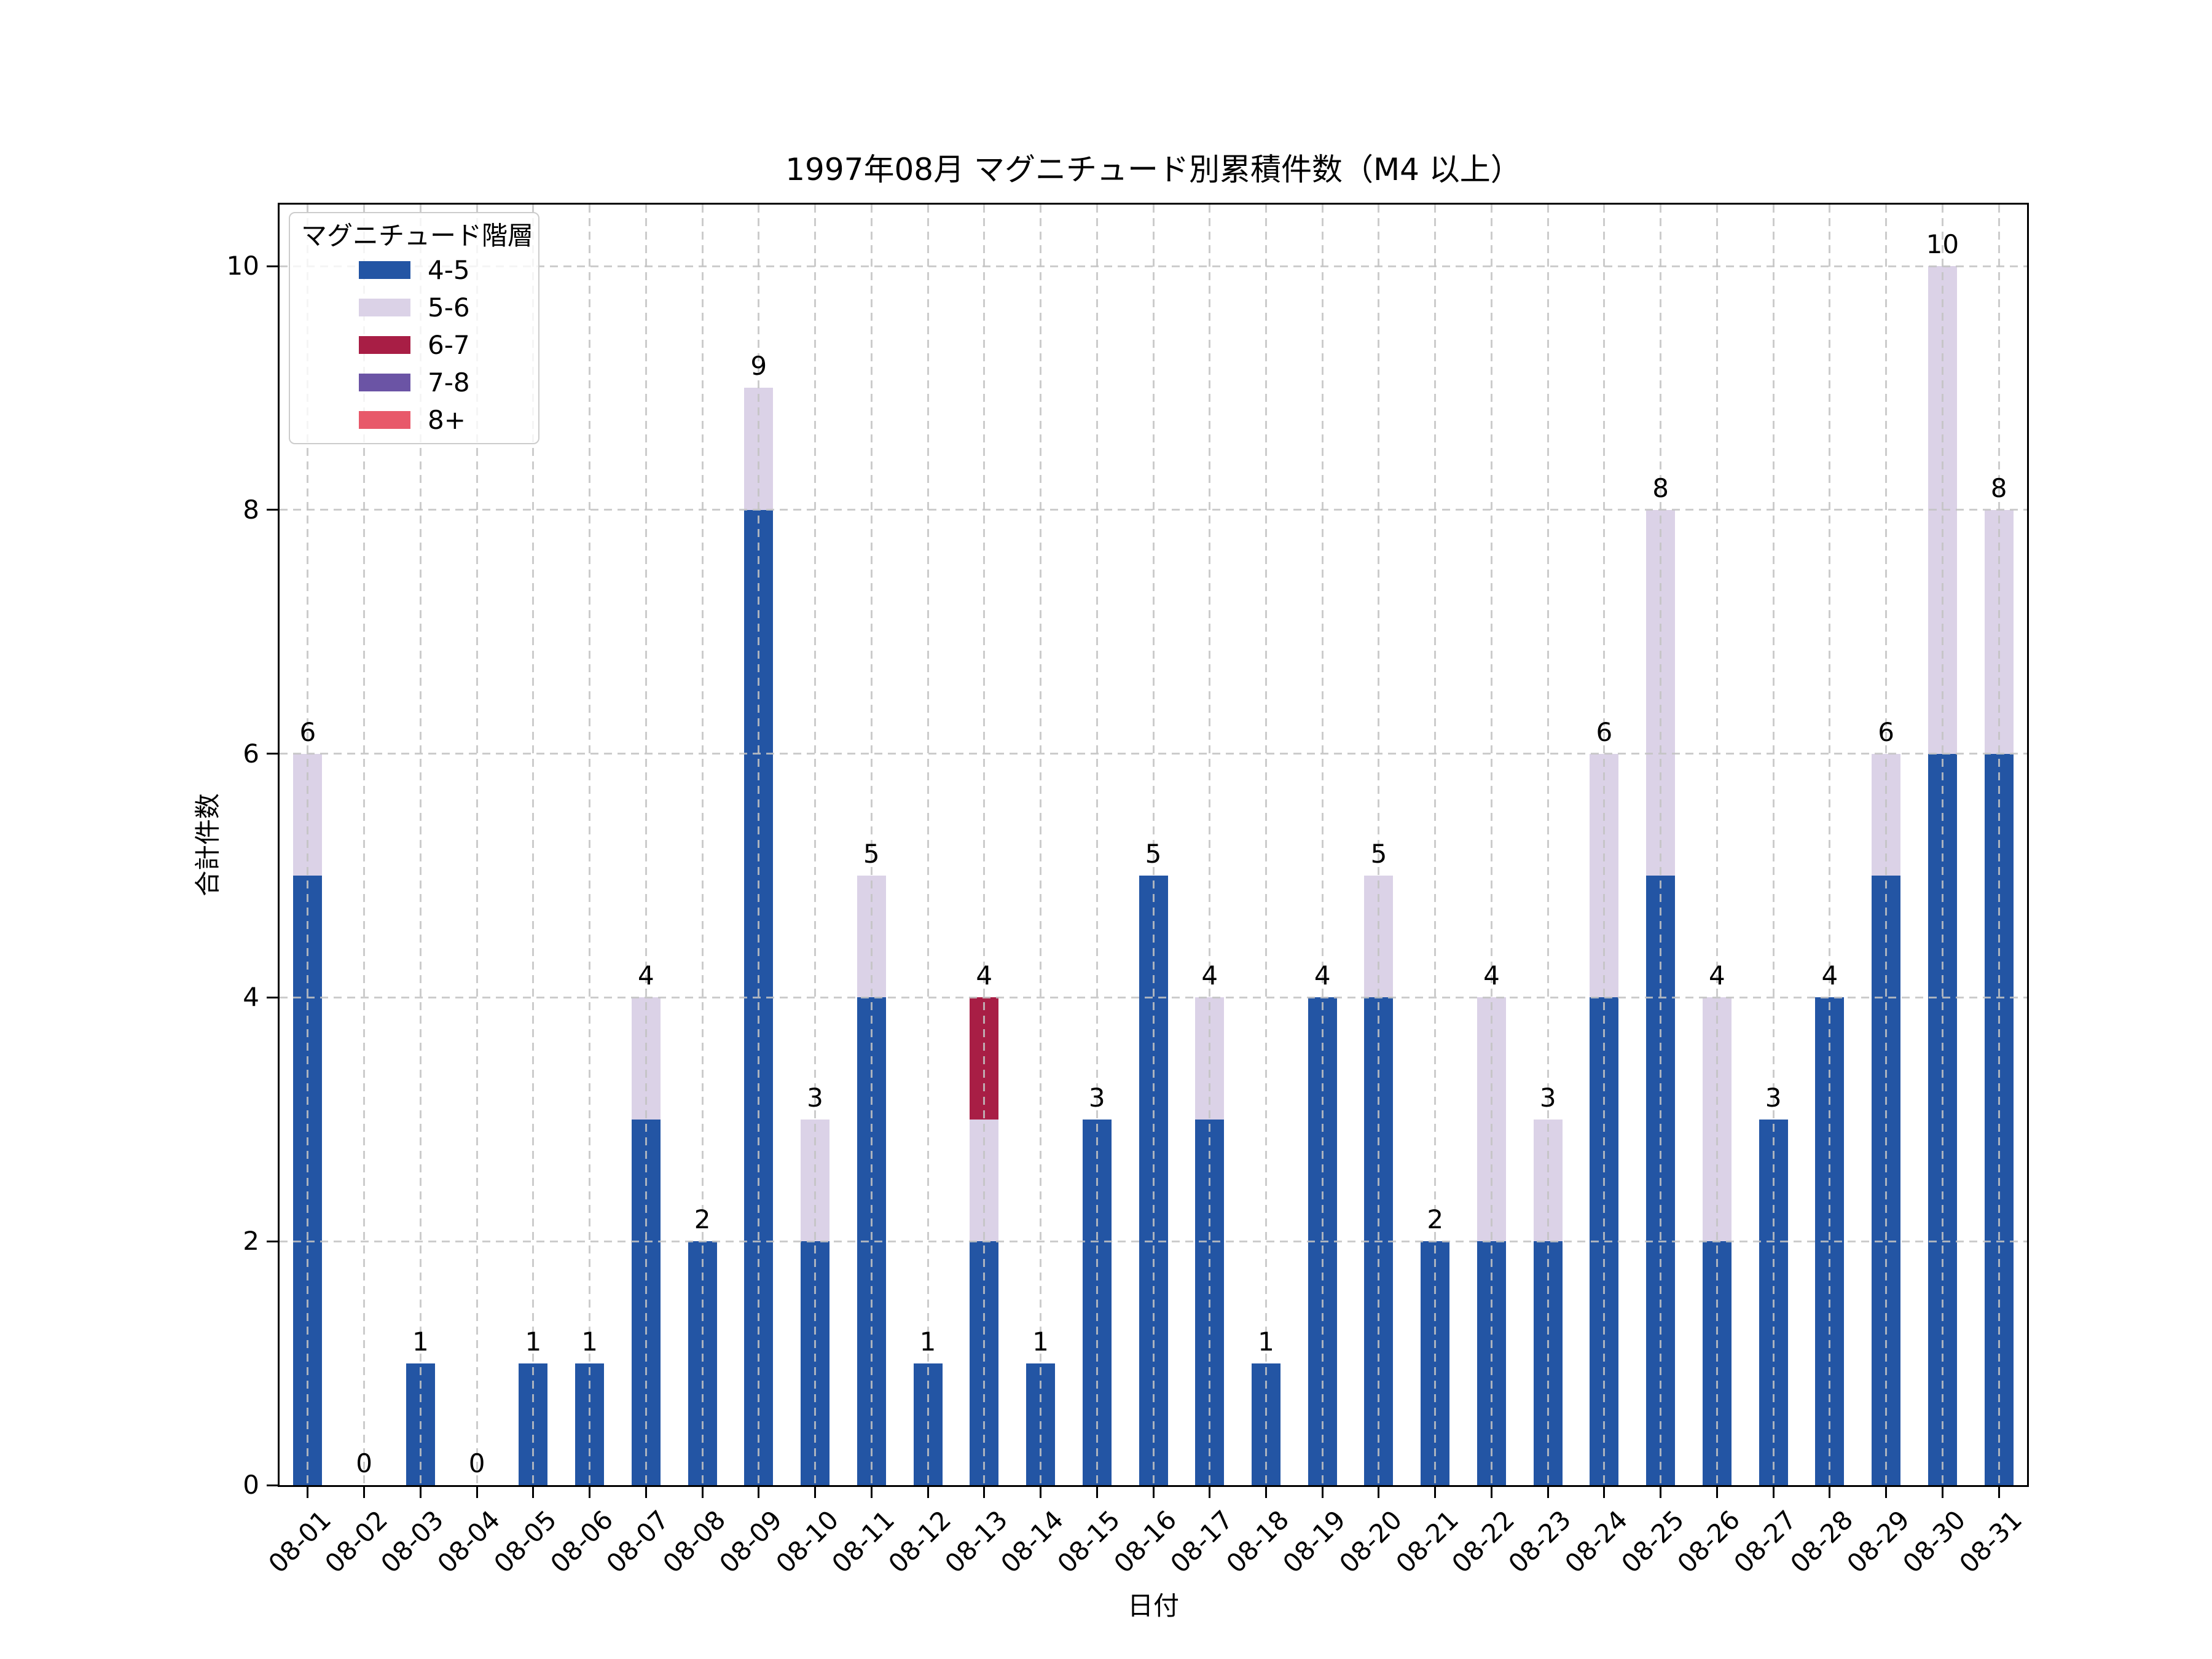 The image size is (2212, 1659). Describe the element at coordinates (1153, 1606) in the screenshot. I see `x-axis-label: 日付` at that location.